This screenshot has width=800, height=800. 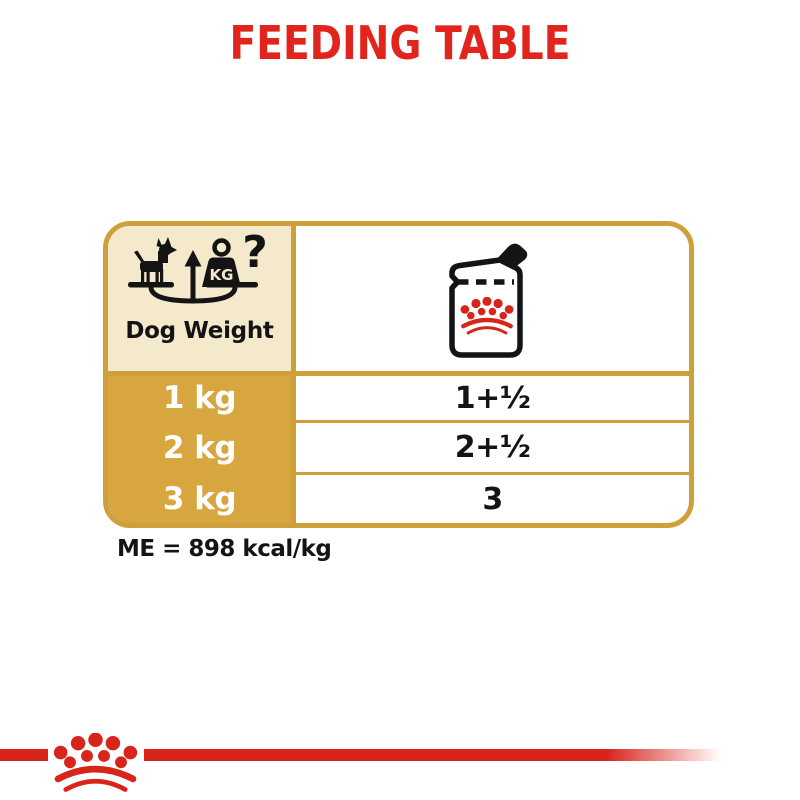 I want to click on dog-weight-scale-icon: KG ?, so click(x=198, y=268).